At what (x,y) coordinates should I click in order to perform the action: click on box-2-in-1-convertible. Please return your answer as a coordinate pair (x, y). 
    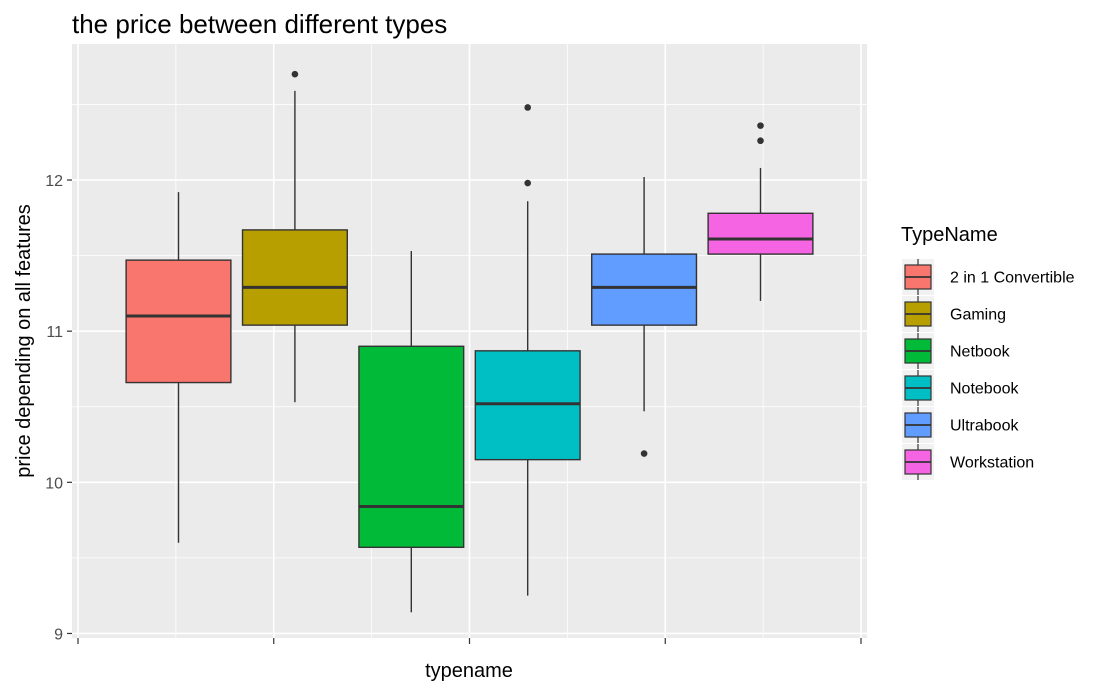
    Looking at the image, I should click on (178, 367).